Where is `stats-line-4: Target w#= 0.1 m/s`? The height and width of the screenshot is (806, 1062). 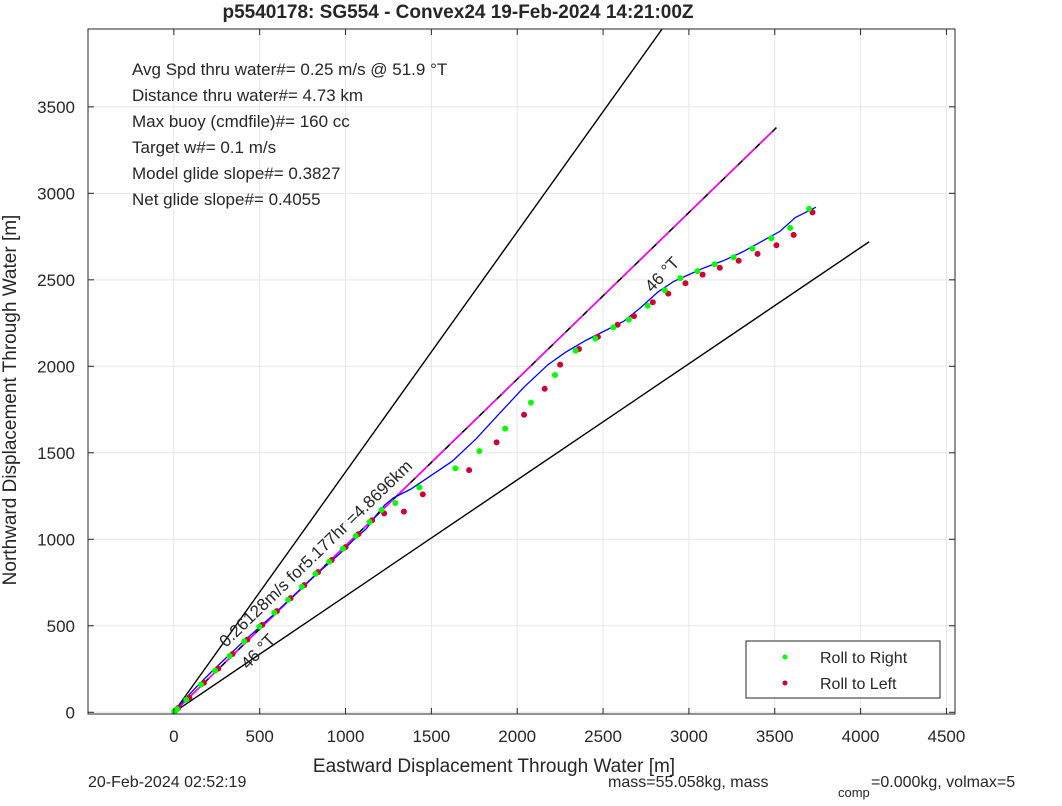
stats-line-4: Target w#= 0.1 m/s is located at coordinates (204, 147).